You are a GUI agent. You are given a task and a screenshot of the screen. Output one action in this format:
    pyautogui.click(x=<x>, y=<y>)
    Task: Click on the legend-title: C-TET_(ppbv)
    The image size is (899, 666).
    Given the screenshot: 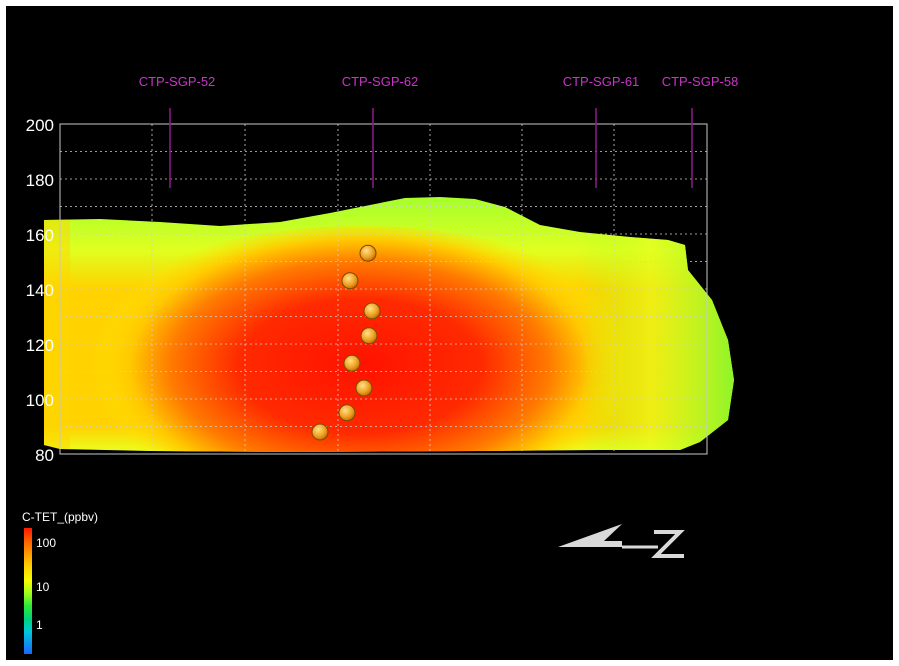 What is the action you would take?
    pyautogui.click(x=60, y=517)
    